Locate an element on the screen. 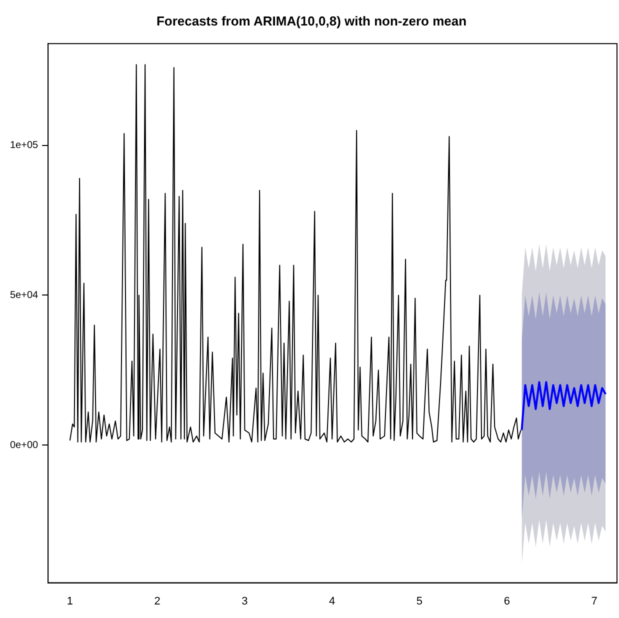 The width and height of the screenshot is (619, 618). y-tick-label: 5e+04 is located at coordinates (24, 295).